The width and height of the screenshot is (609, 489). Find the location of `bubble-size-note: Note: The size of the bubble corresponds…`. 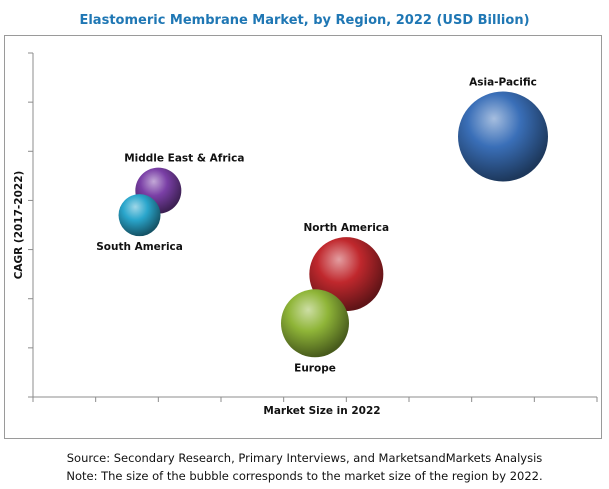

bubble-size-note: Note: The size of the bubble corresponds… is located at coordinates (304, 476).